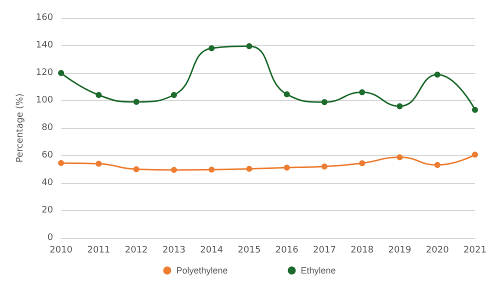  Describe the element at coordinates (50, 238) in the screenshot. I see `y-tick-label: 0` at that location.